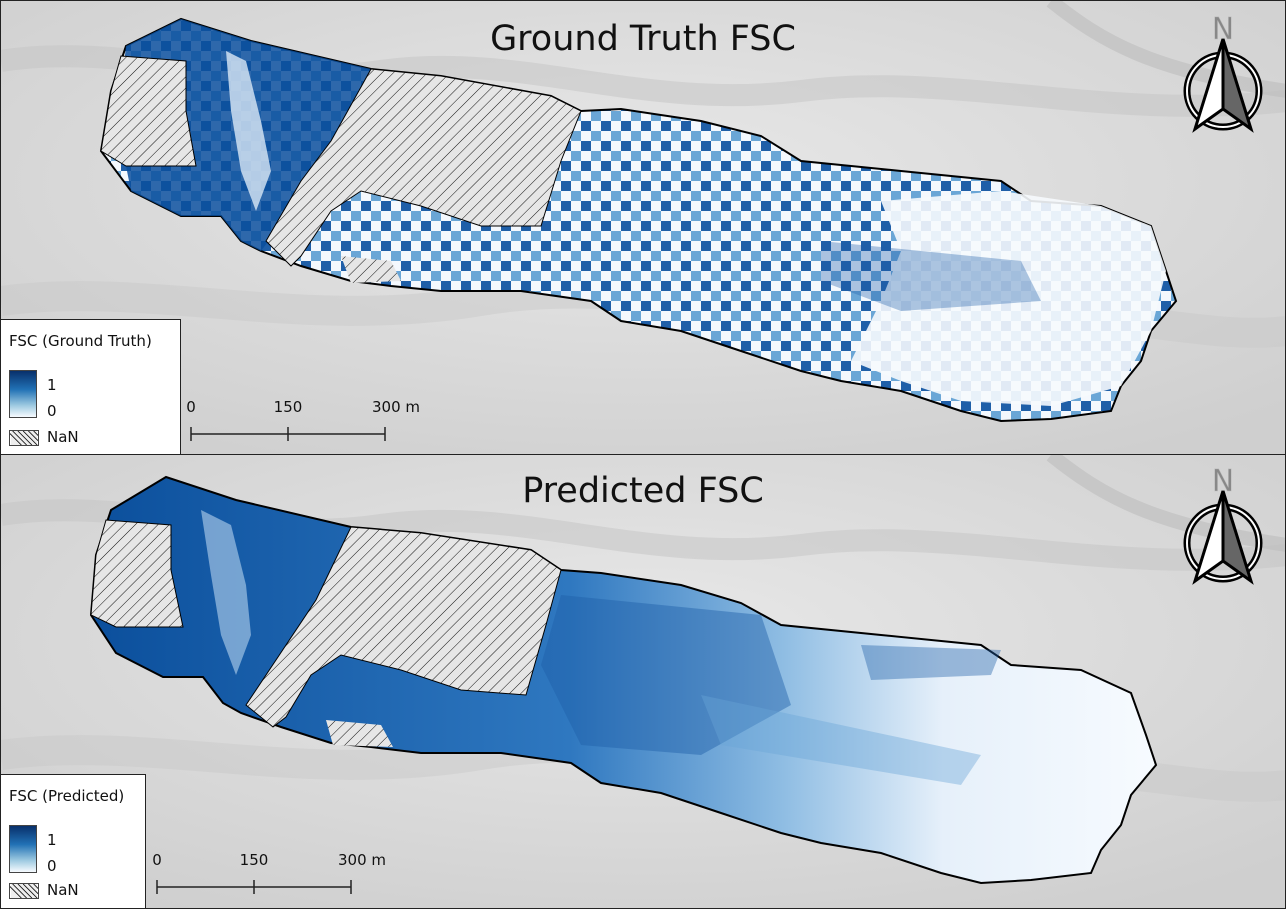  I want to click on legend-title: FSC (Ground Truth), so click(80, 341).